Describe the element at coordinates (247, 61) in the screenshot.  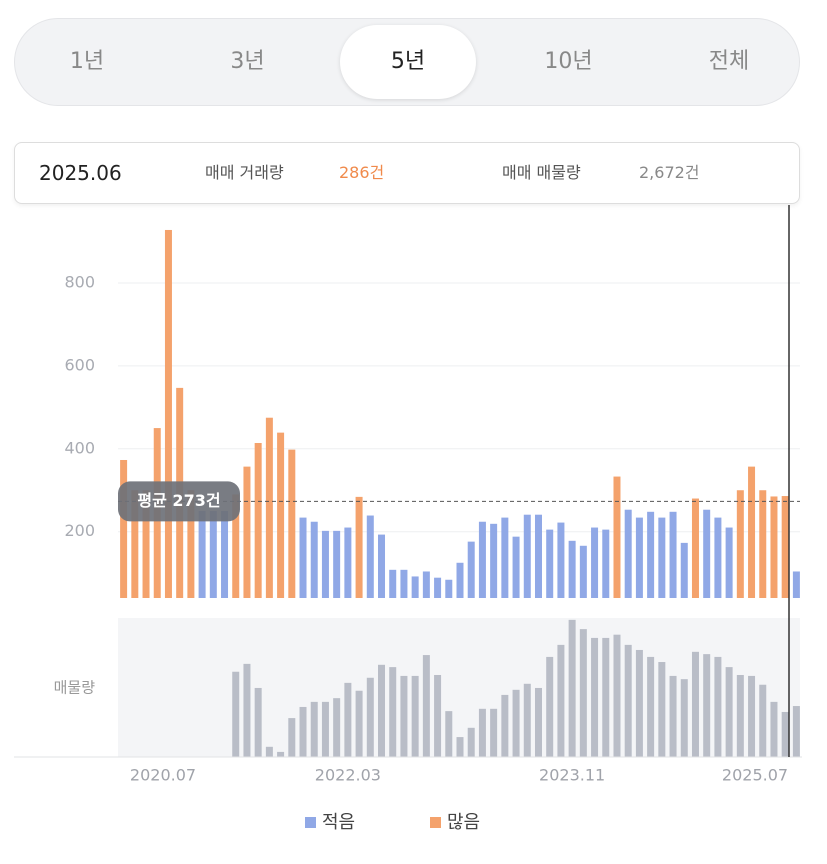
I see `period-tab: 3년` at that location.